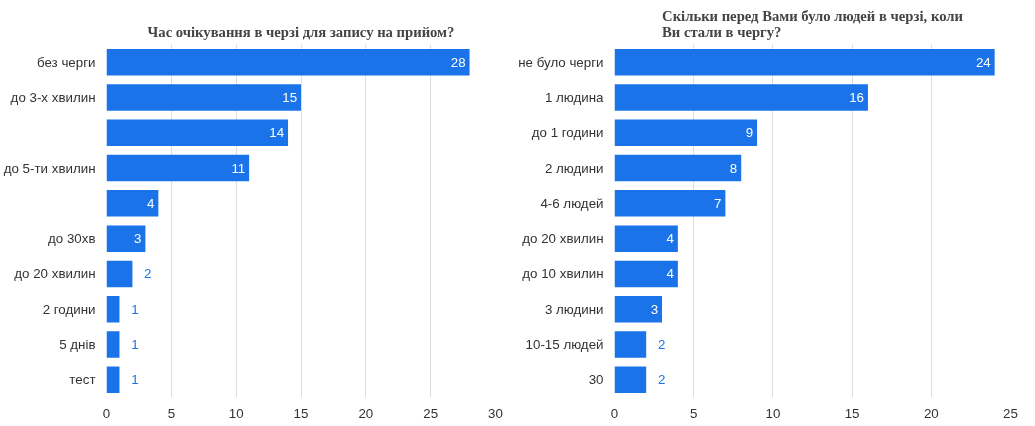  I want to click on y-tick-label: 2 людини, so click(574, 168).